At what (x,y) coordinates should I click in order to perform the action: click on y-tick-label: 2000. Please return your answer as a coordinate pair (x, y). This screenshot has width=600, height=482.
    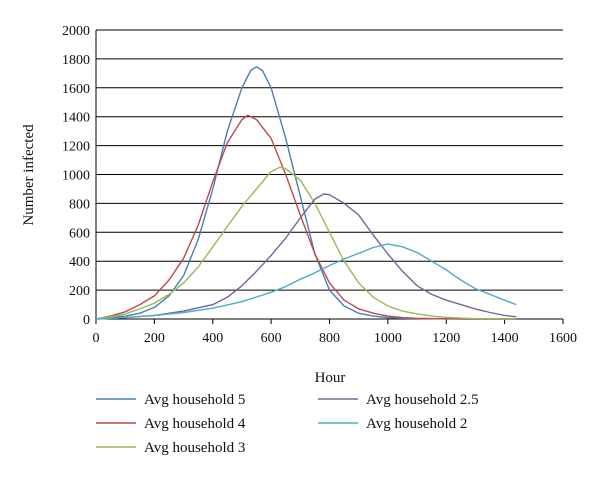
    Looking at the image, I should click on (76, 31).